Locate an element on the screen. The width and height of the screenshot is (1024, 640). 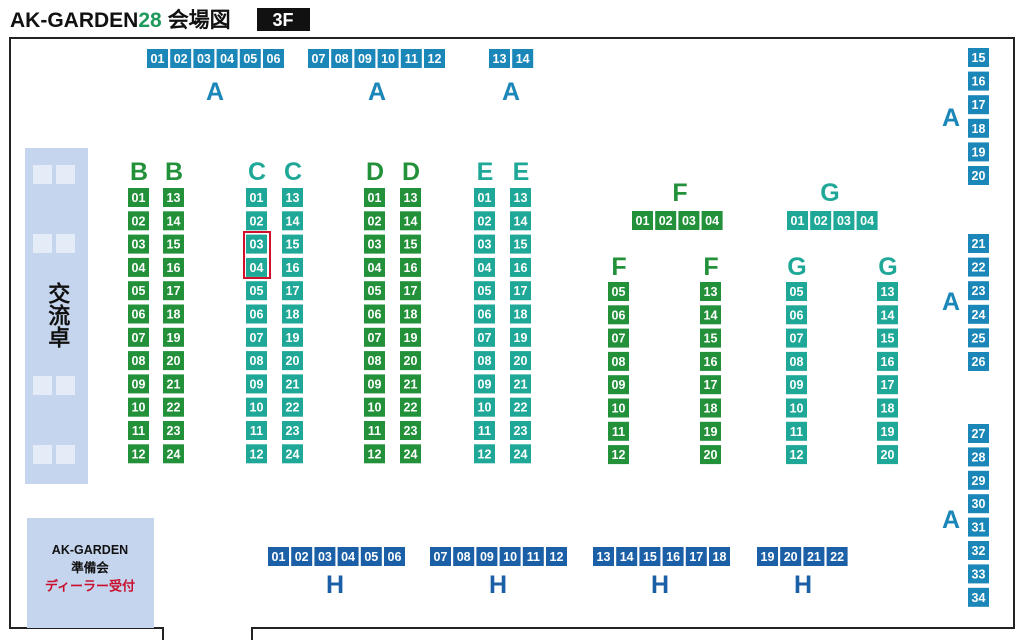
booth-number: 16 is located at coordinates (174, 268).